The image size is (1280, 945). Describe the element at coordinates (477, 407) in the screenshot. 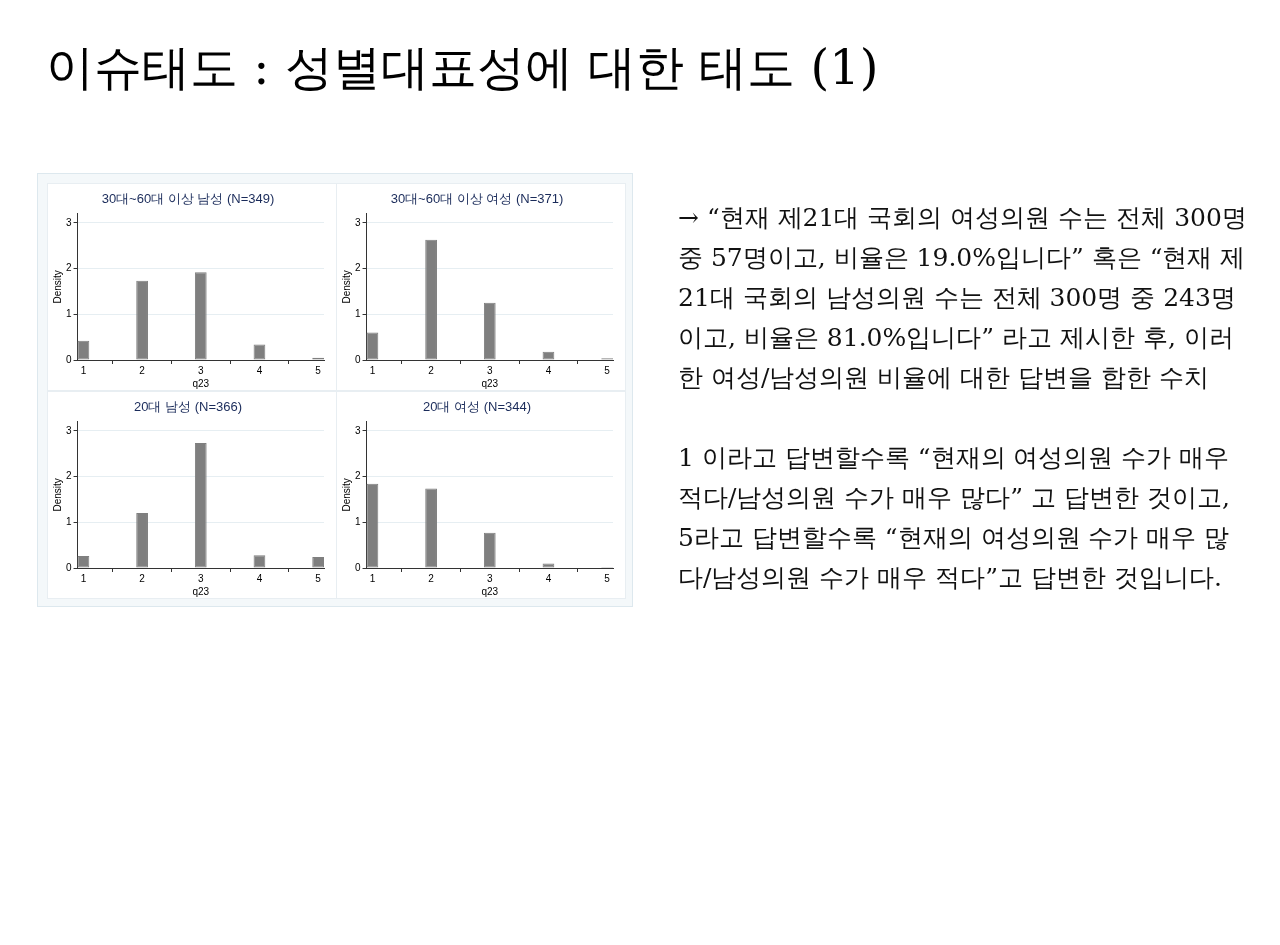

I see `chart-title: 20대 여성 (N=344)` at that location.